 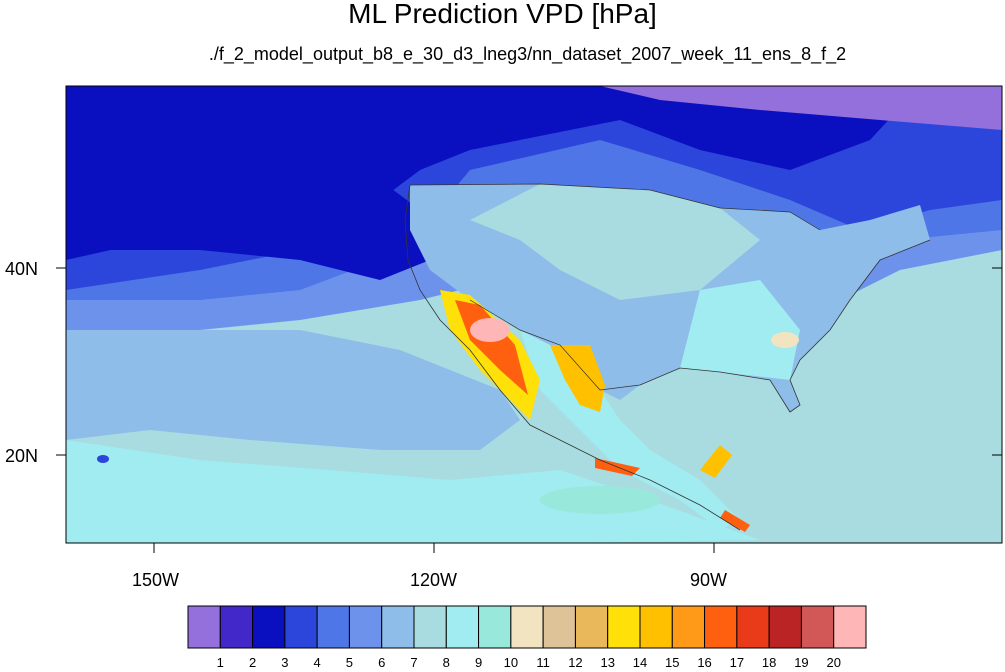 I want to click on colorbar-label: 14, so click(x=640, y=662).